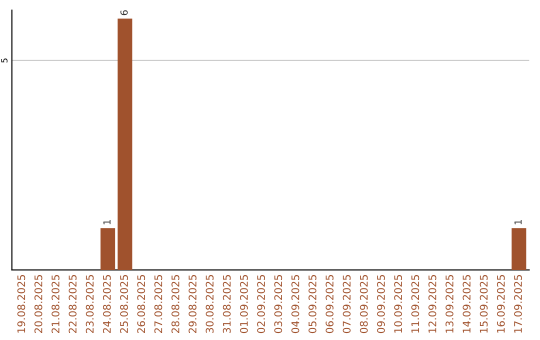 This screenshot has height=340, width=540. I want to click on x-tick-label: 26.08.2025, so click(141, 304).